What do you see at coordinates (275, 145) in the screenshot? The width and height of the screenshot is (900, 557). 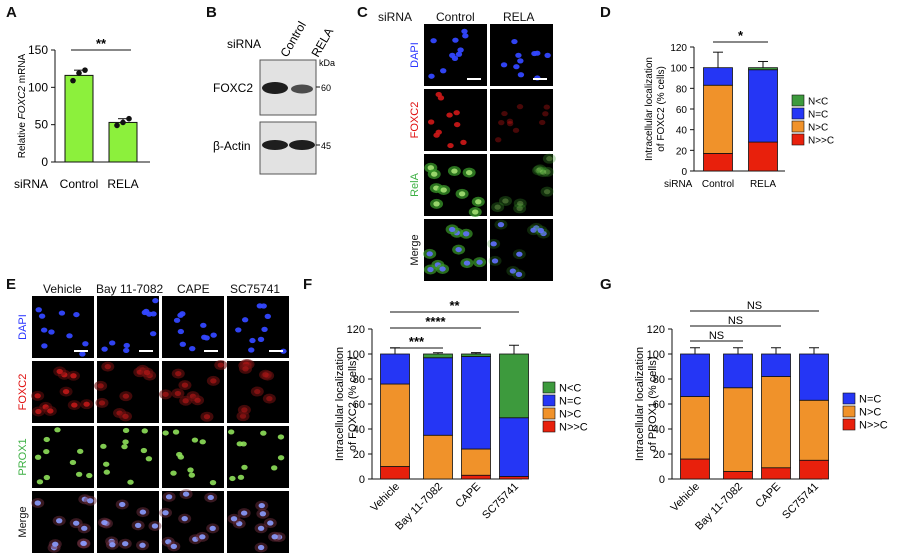 I see `blot-actin-band-control` at bounding box center [275, 145].